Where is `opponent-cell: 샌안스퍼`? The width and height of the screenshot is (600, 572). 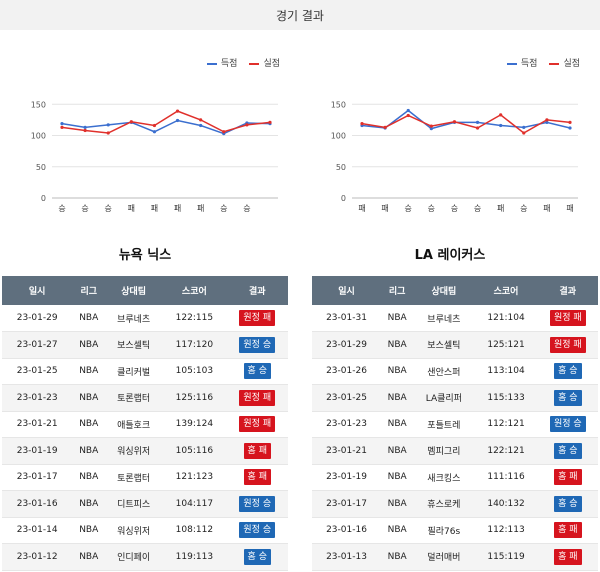 opponent-cell: 샌안스퍼 is located at coordinates (444, 371).